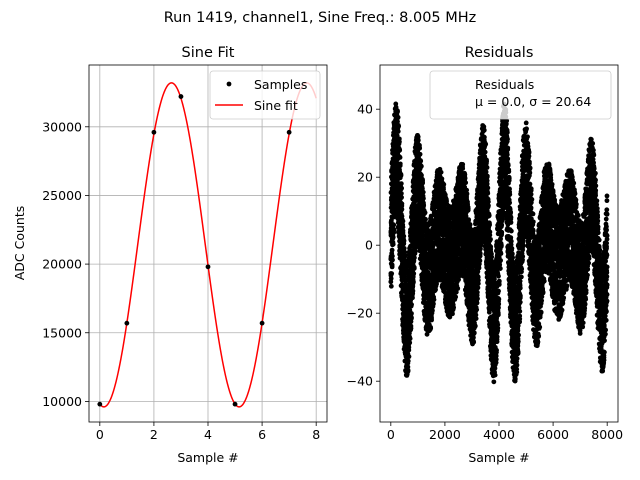 This screenshot has width=640, height=480. Describe the element at coordinates (62, 195) in the screenshot. I see `left-y-tick-label: 25000` at that location.